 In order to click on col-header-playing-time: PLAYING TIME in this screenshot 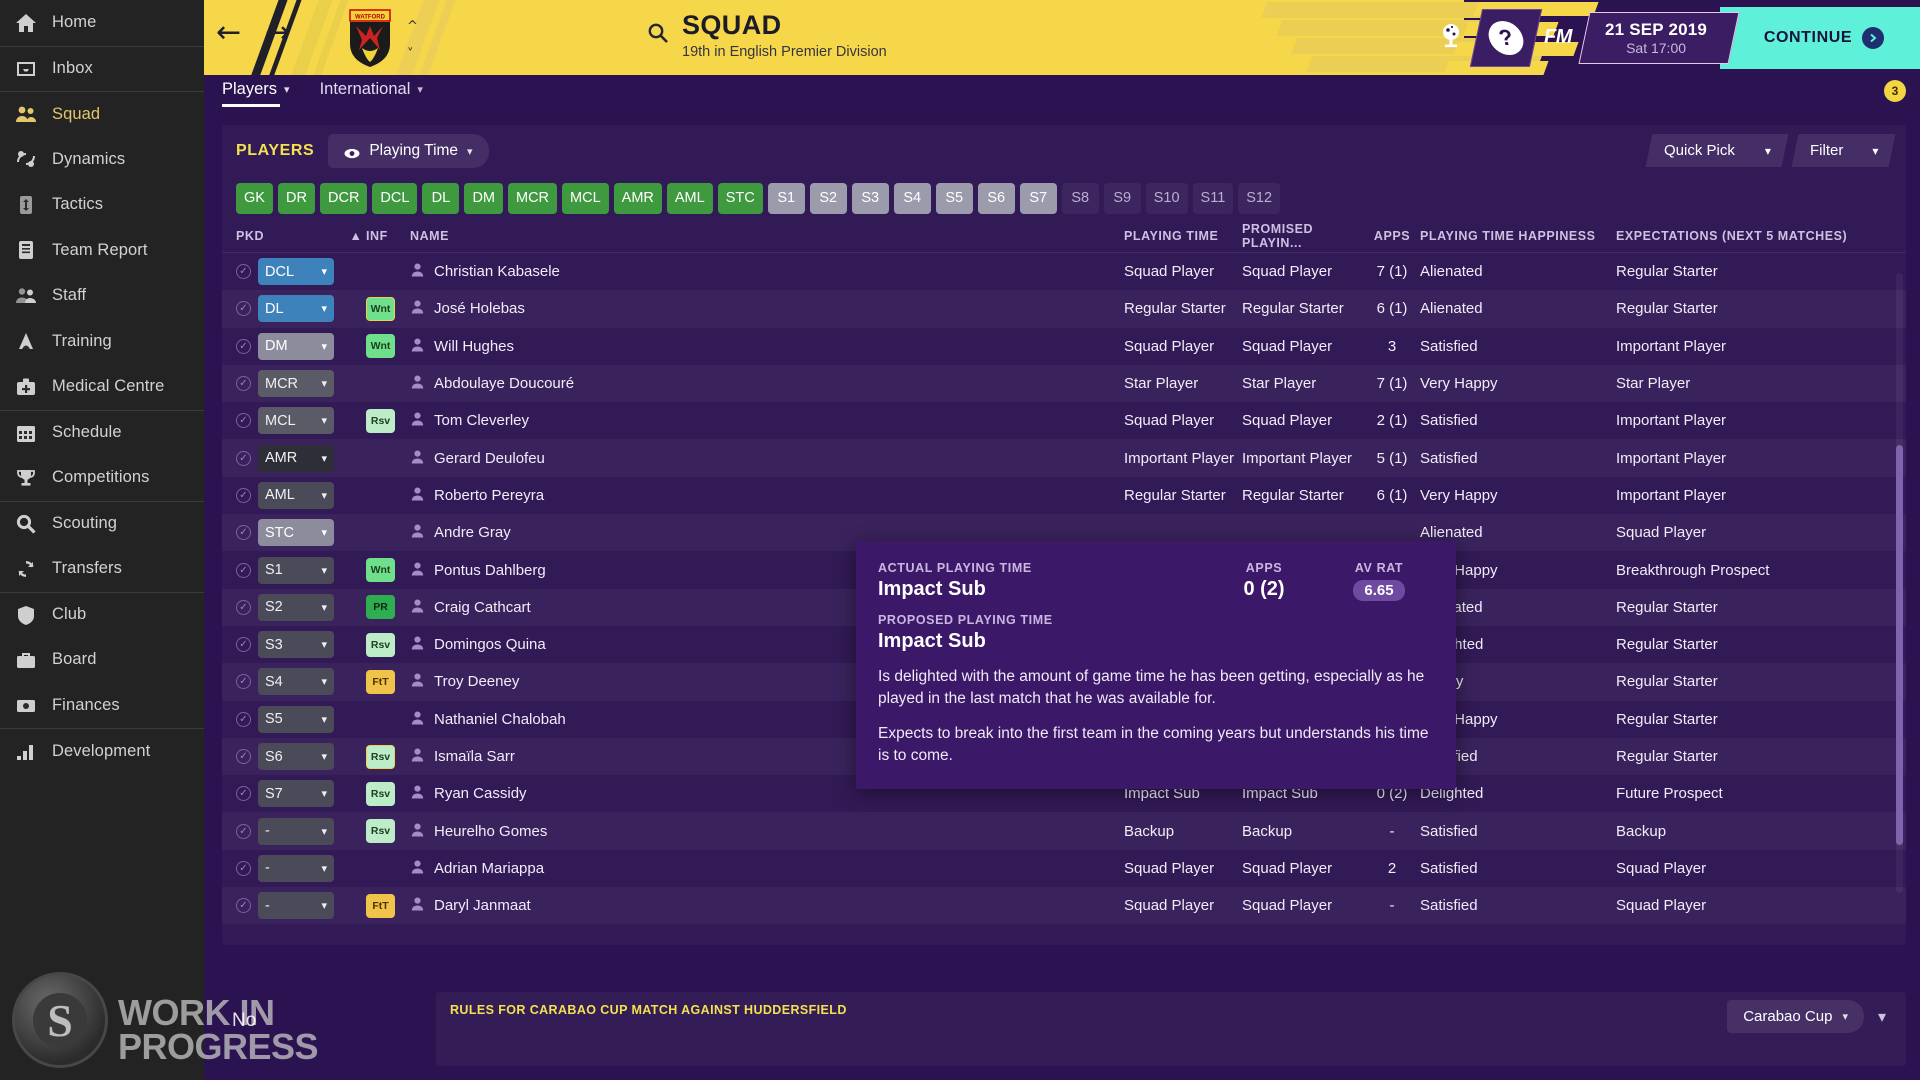, I will do `click(1171, 235)`.